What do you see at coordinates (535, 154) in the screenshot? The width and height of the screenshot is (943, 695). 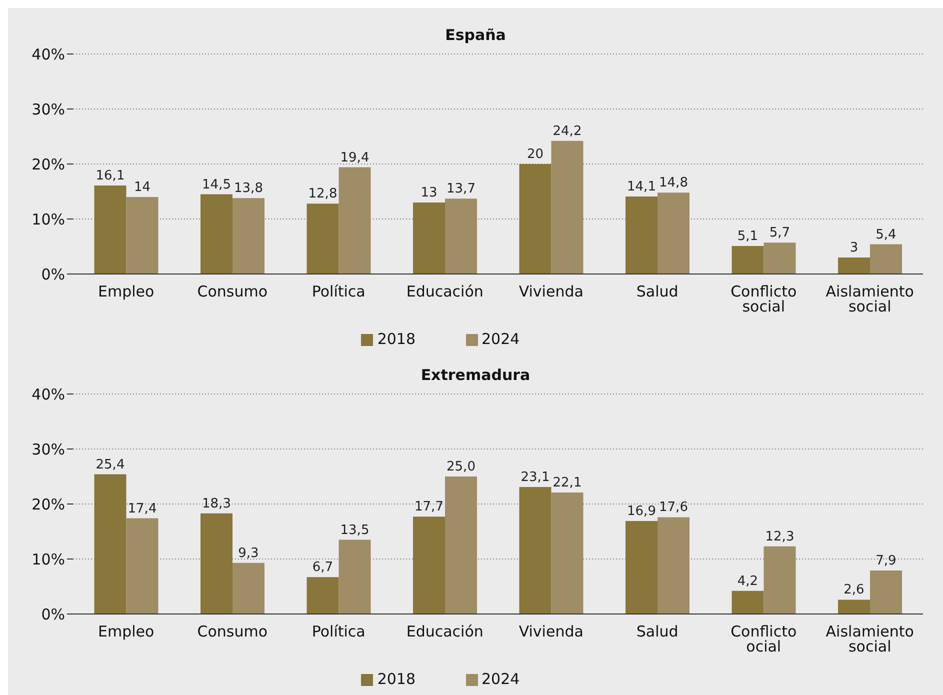 I see `data-label: 20` at bounding box center [535, 154].